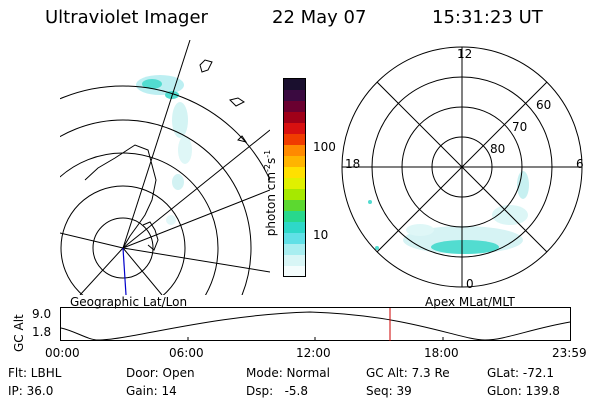  I want to click on mlt-label-12: 12, so click(465, 54).